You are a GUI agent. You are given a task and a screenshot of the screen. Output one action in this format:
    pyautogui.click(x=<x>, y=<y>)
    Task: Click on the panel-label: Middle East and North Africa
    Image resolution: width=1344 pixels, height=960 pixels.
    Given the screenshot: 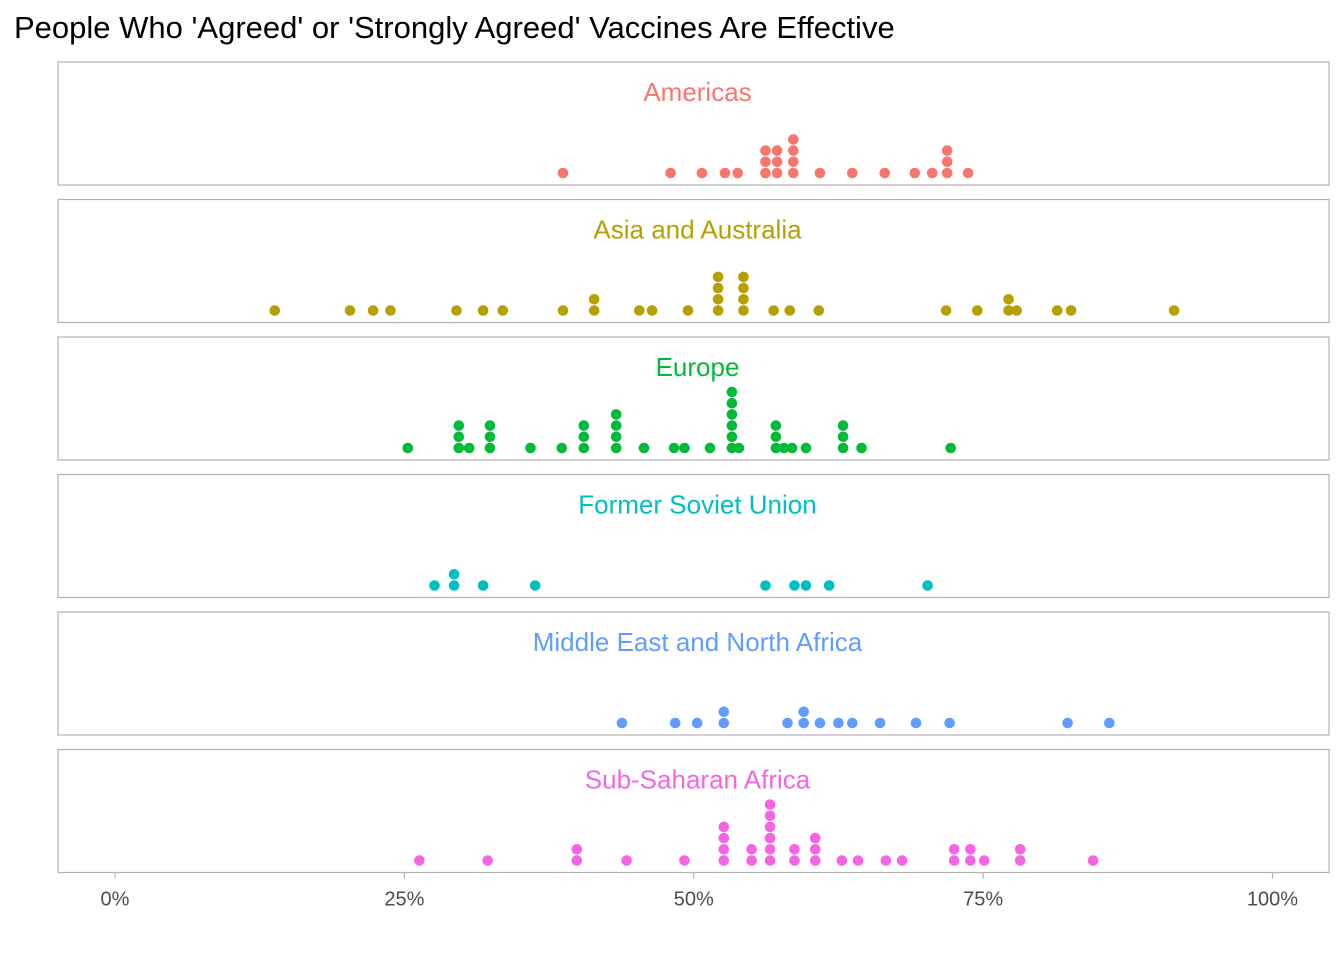 What is the action you would take?
    pyautogui.click(x=698, y=642)
    